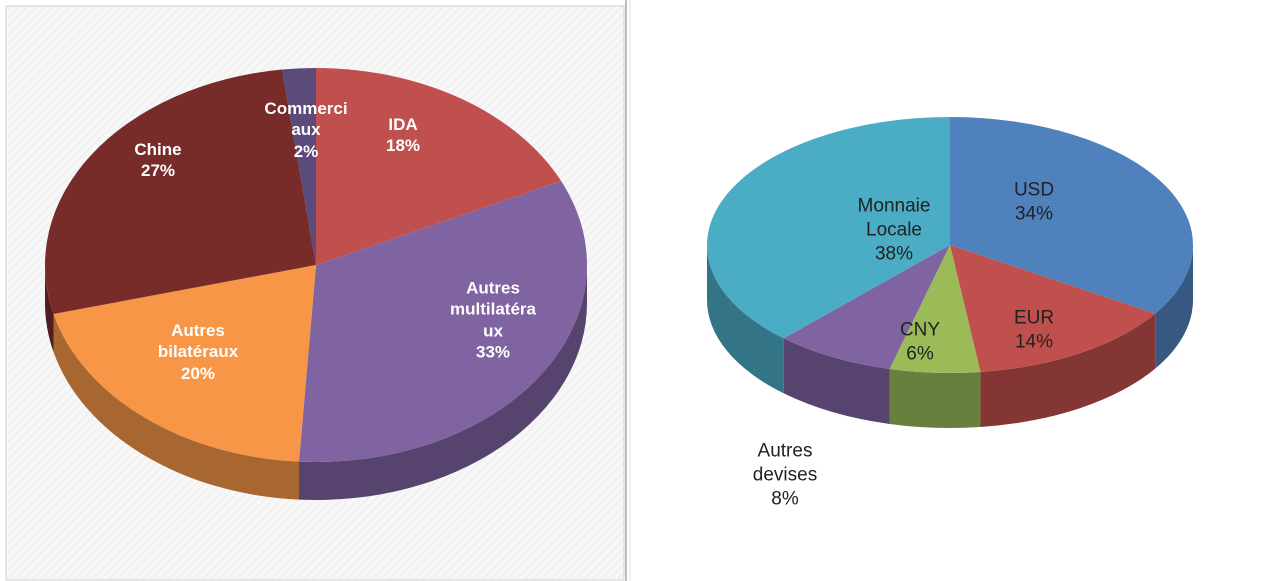 This screenshot has width=1267, height=581. I want to click on value-label: 27%, so click(158, 170).